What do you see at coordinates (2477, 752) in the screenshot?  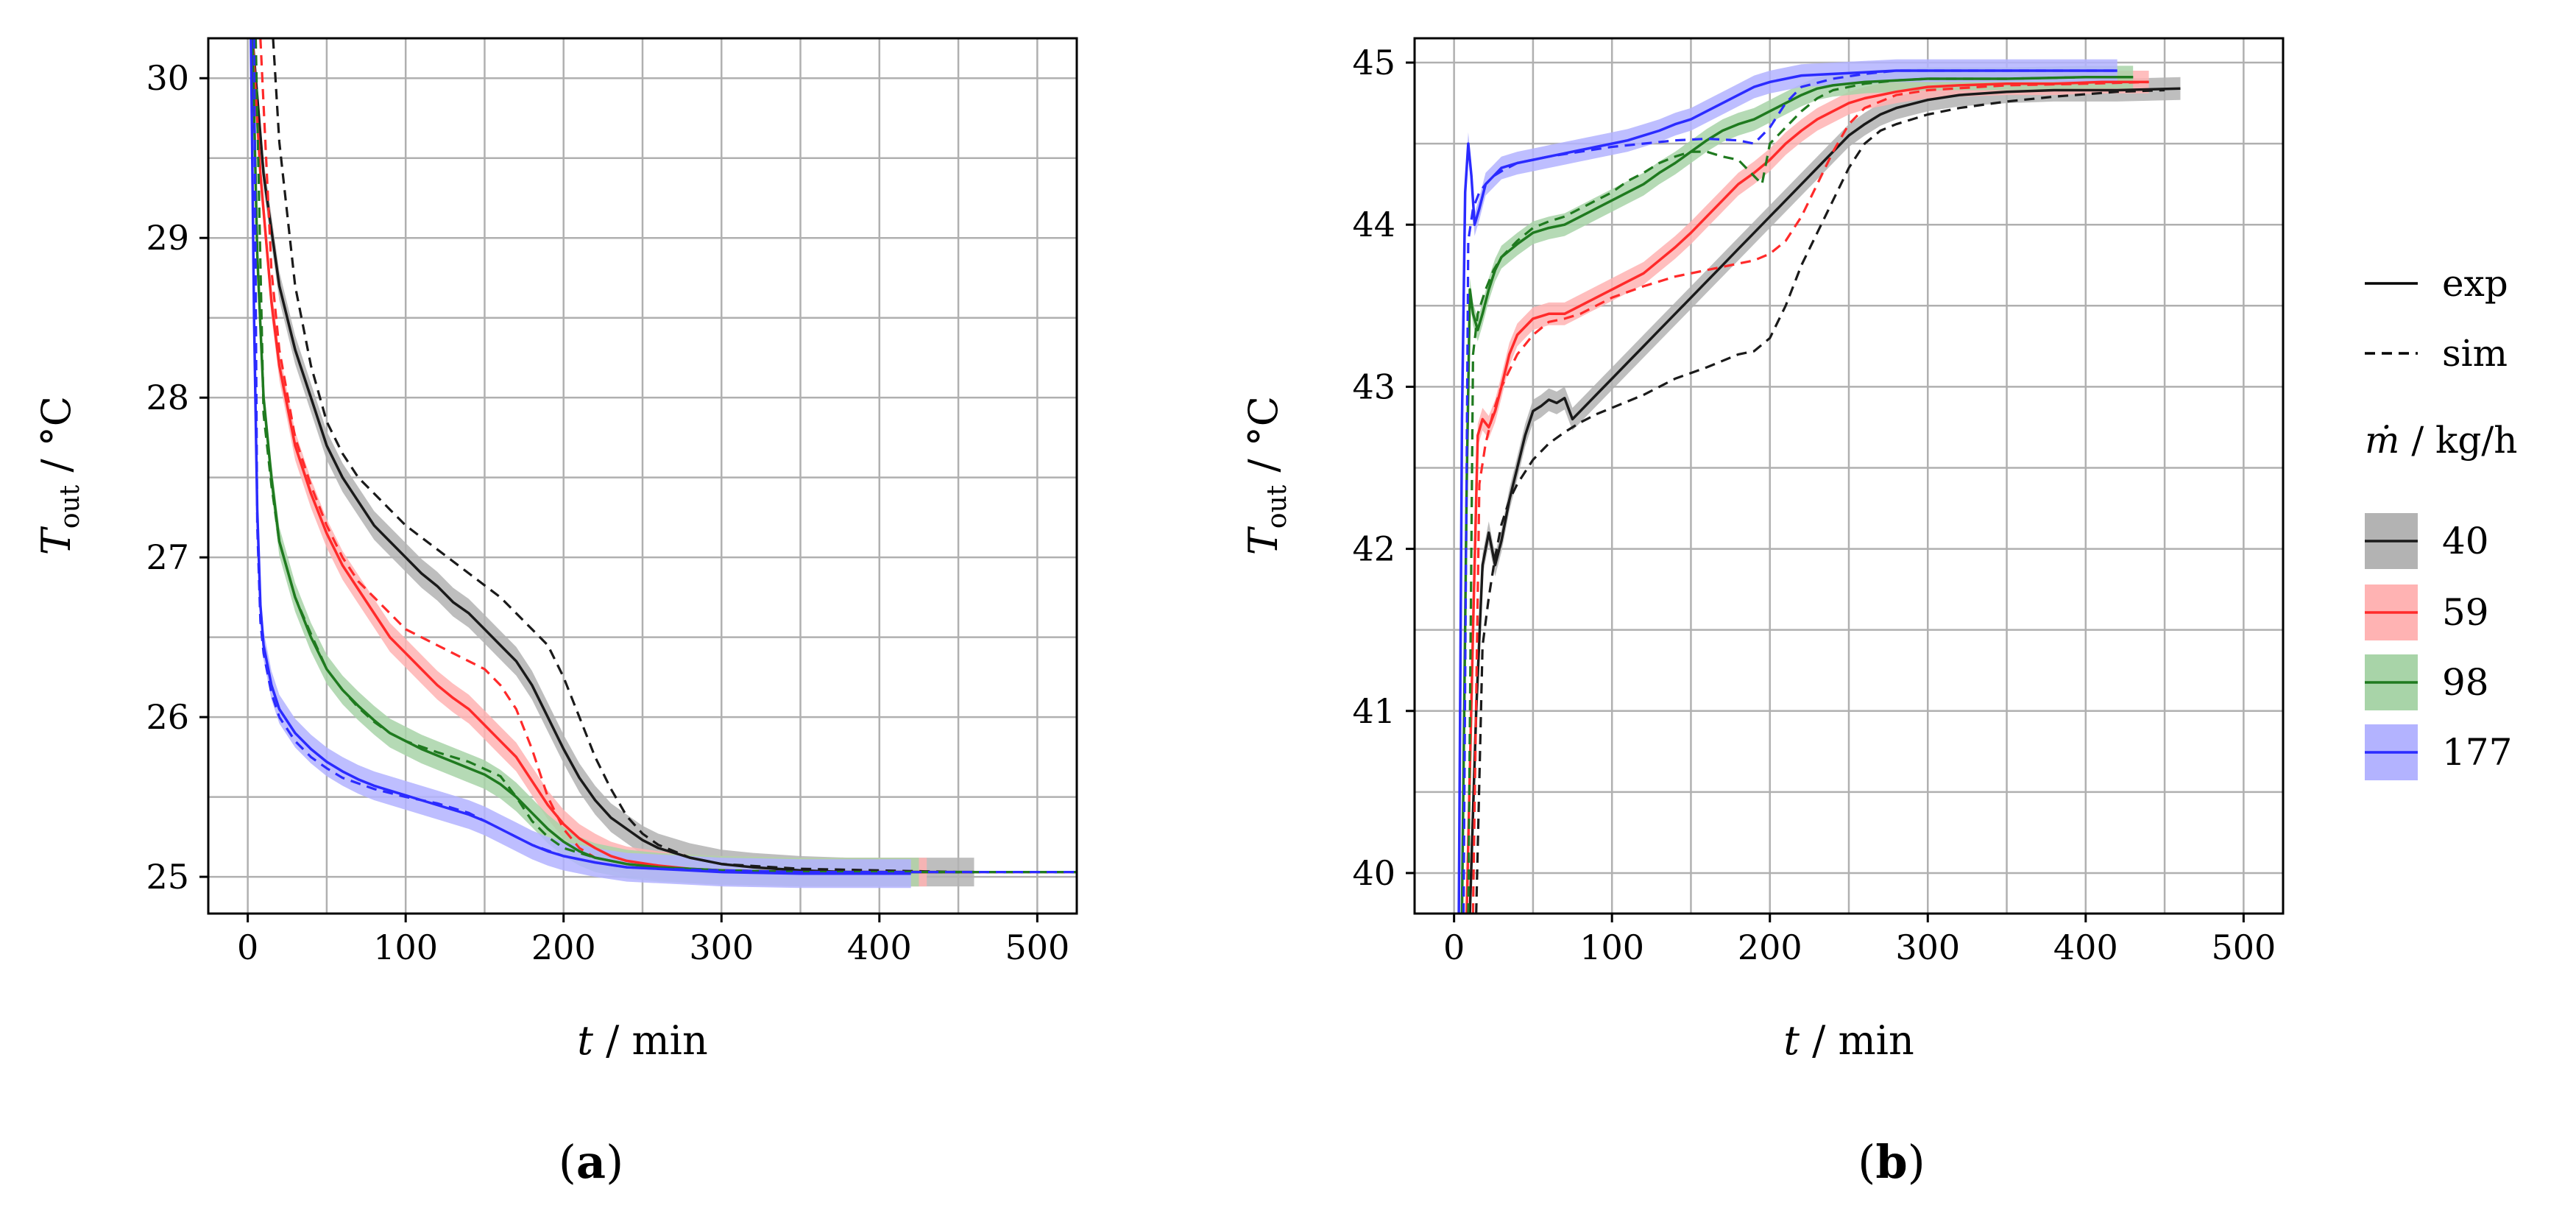 I see `legend-label-177: 177` at bounding box center [2477, 752].